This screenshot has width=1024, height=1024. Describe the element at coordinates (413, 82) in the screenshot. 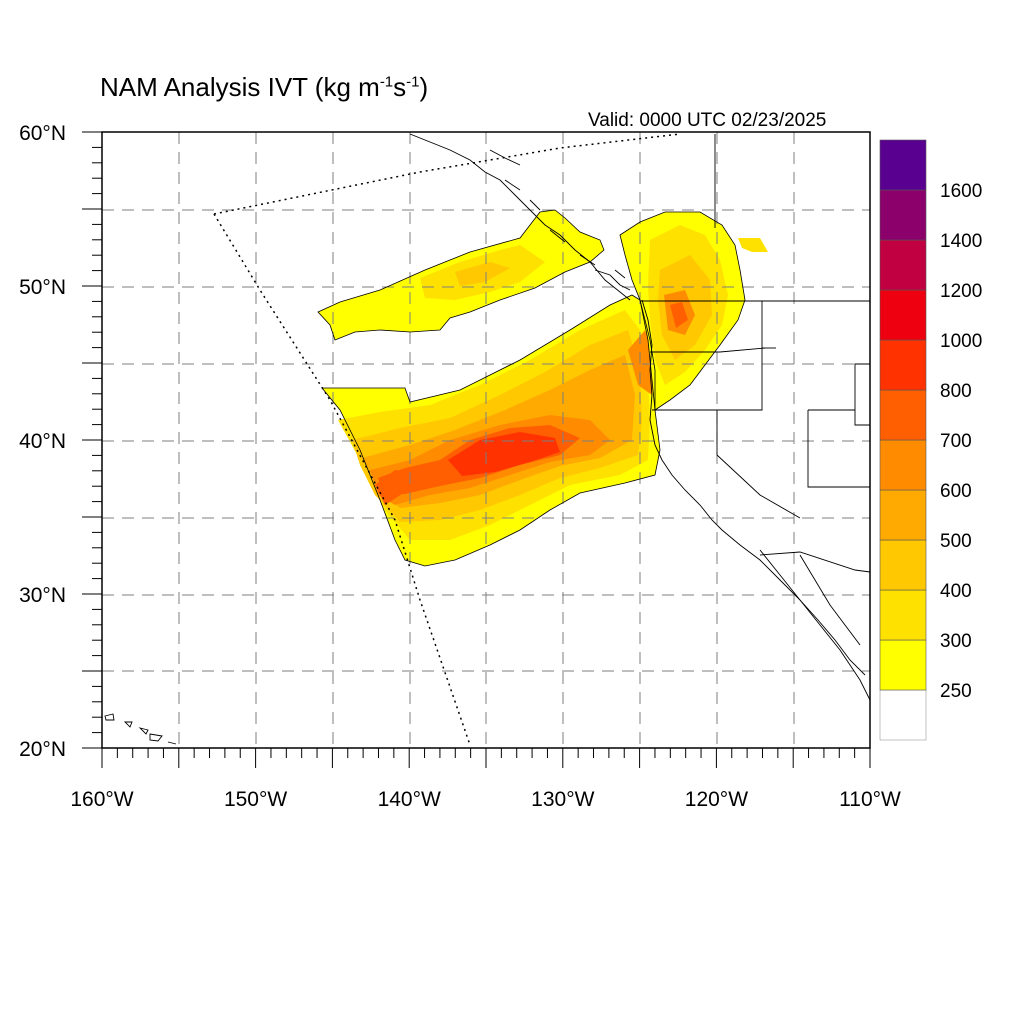

I see `title-exponent-2: -1` at that location.